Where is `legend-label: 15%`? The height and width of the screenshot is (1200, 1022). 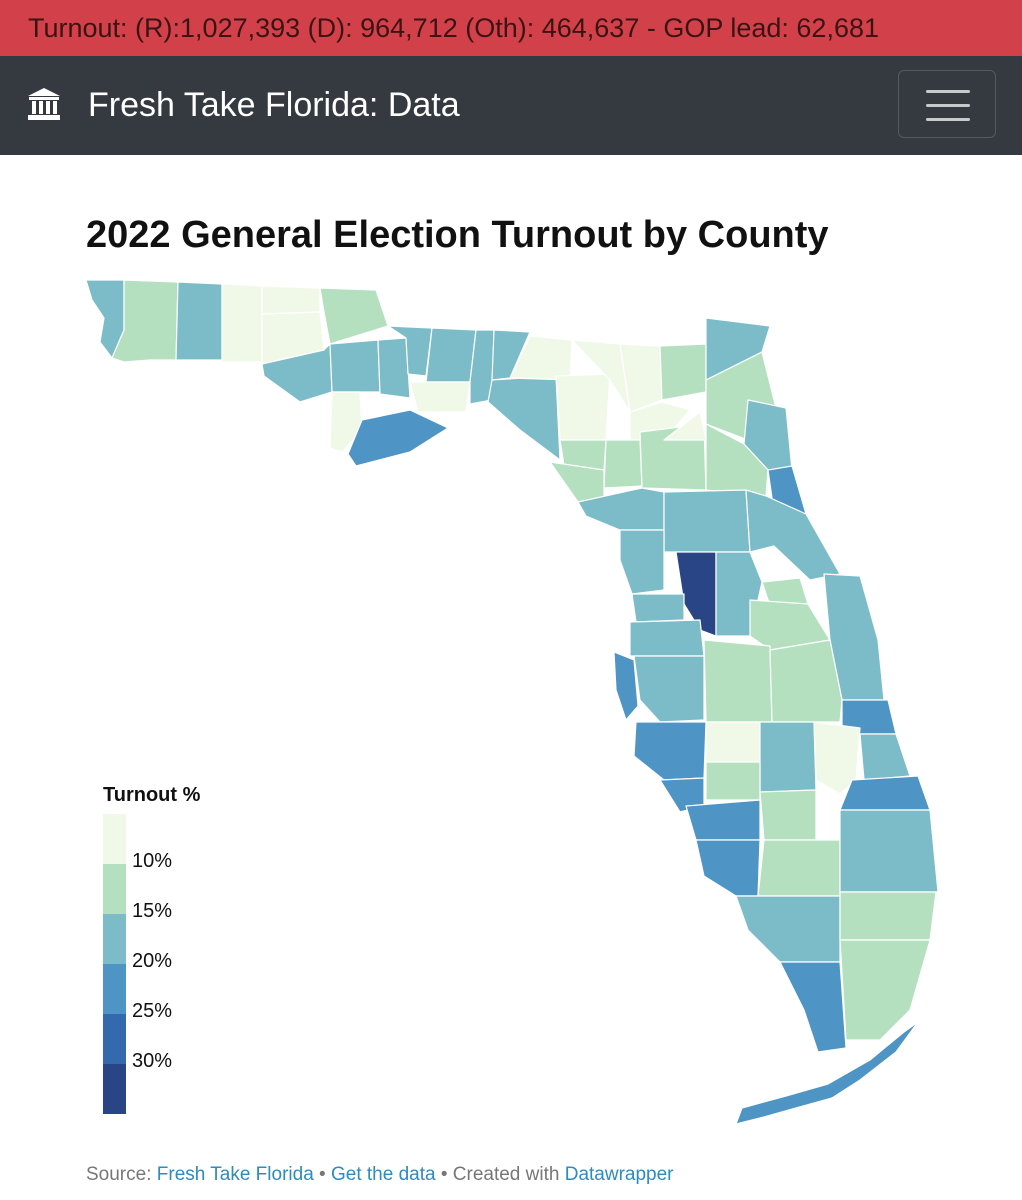 legend-label: 15% is located at coordinates (152, 911).